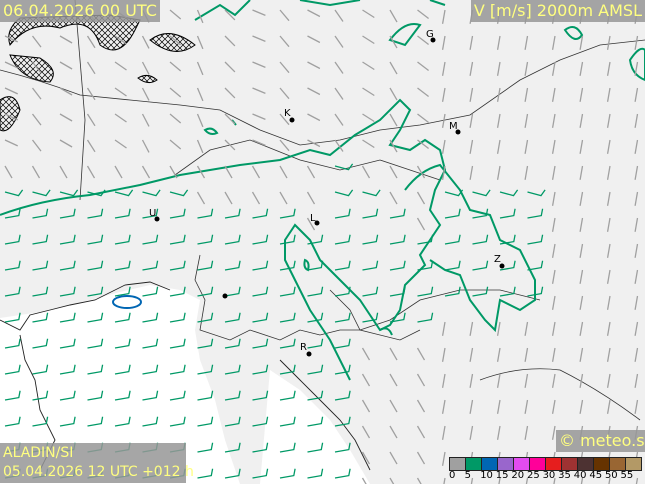 The width and height of the screenshot is (645, 484). What do you see at coordinates (518, 475) in the screenshot?
I see `legend-tick: 20` at bounding box center [518, 475].